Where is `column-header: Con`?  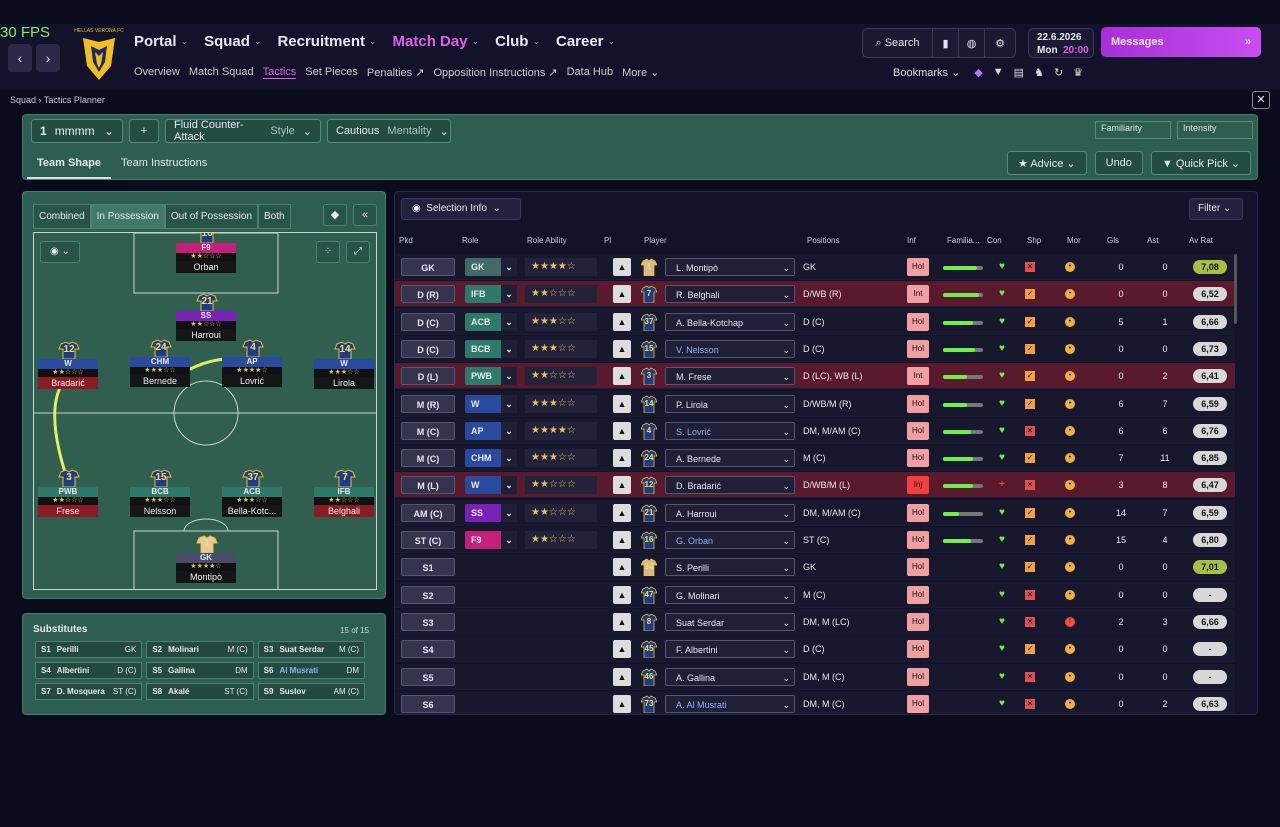 column-header: Con is located at coordinates (994, 240).